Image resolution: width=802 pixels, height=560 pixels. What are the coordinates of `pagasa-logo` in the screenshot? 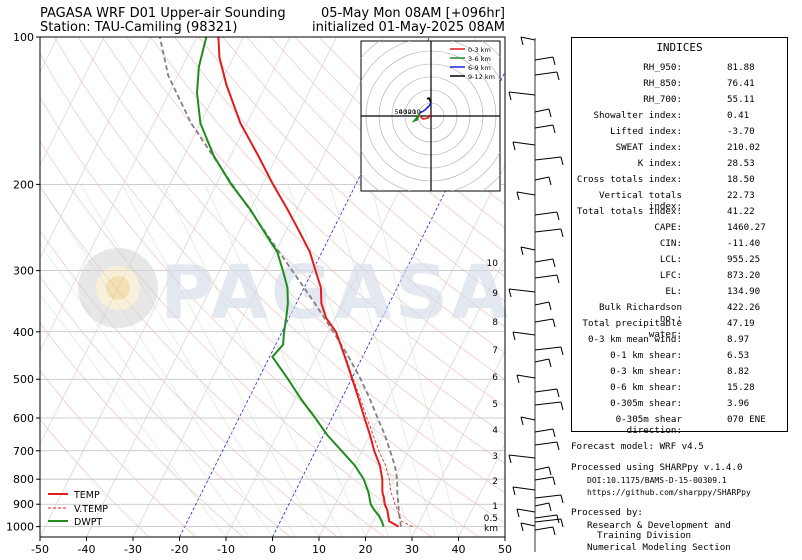 It's located at (118, 288).